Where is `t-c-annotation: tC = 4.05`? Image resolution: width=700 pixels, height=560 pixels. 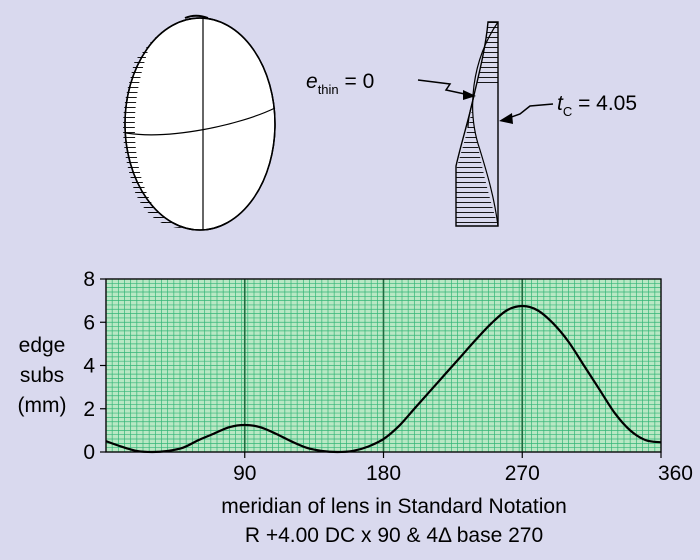
t-c-annotation: tC = 4.05 is located at coordinates (568, 108).